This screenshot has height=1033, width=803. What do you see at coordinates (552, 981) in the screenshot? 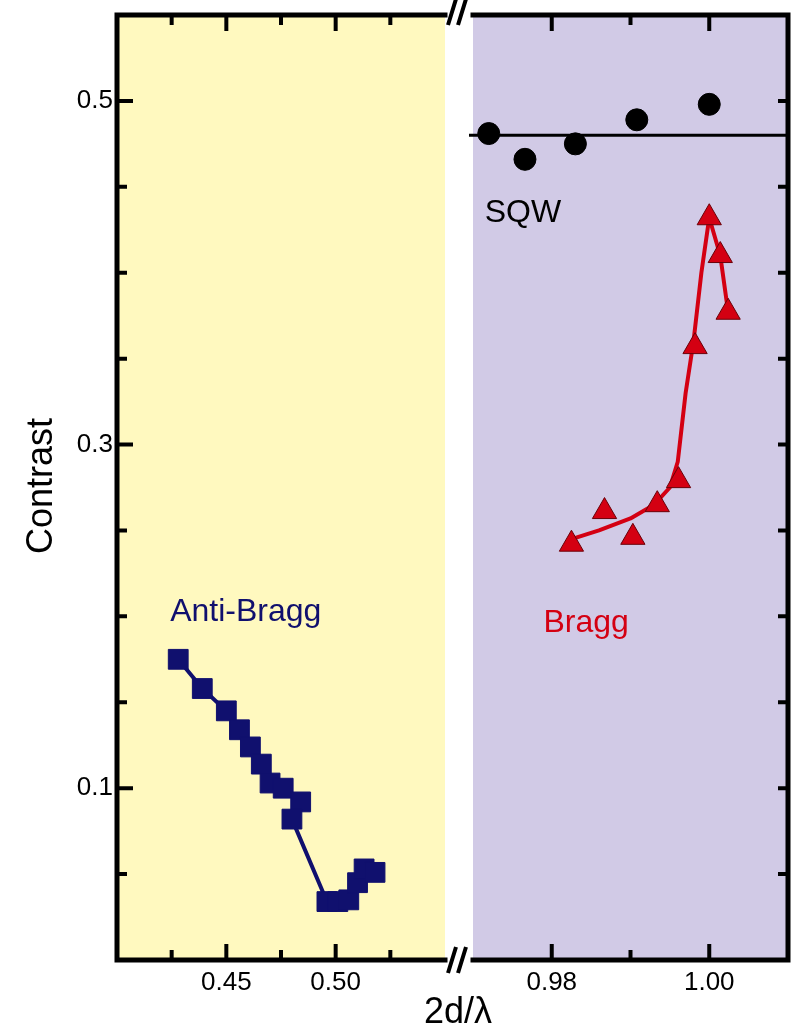
I see `x-tick-label: 0.98` at bounding box center [552, 981].